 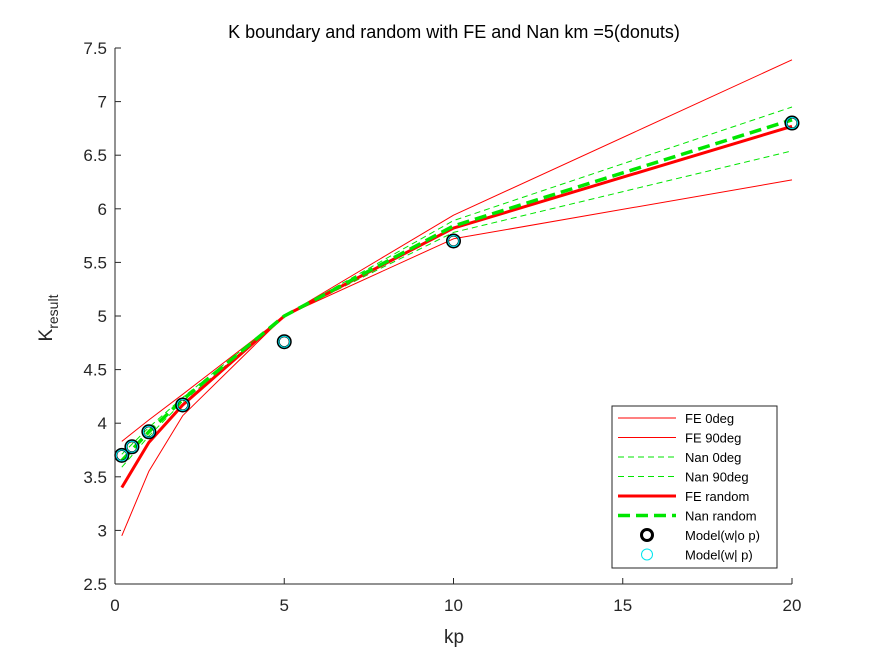 I want to click on y-tick-label: 5.5, so click(x=95, y=262).